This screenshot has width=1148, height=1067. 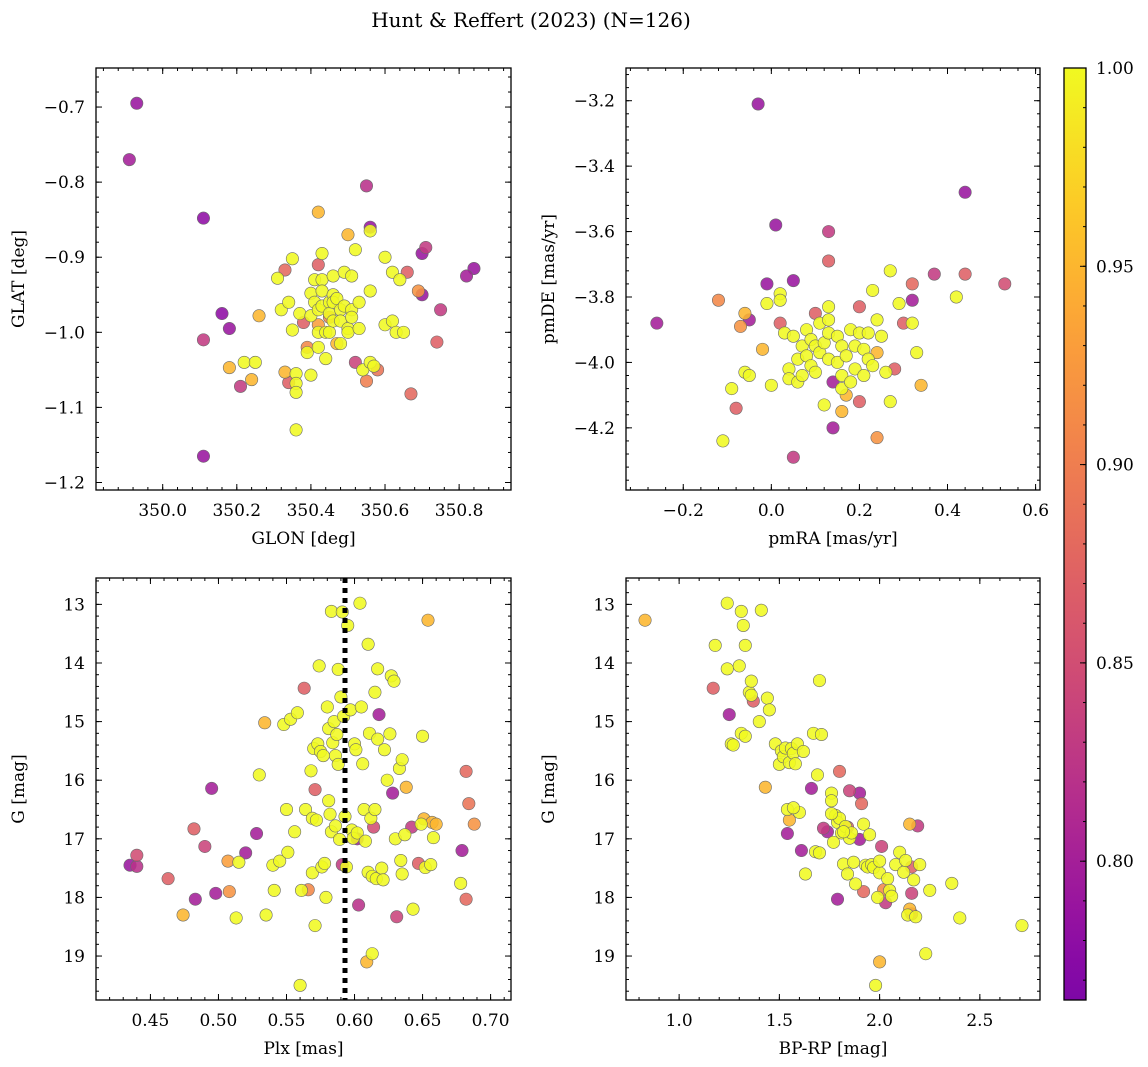 What do you see at coordinates (236, 511) in the screenshot?
I see `x-tick-label: 350.2` at bounding box center [236, 511].